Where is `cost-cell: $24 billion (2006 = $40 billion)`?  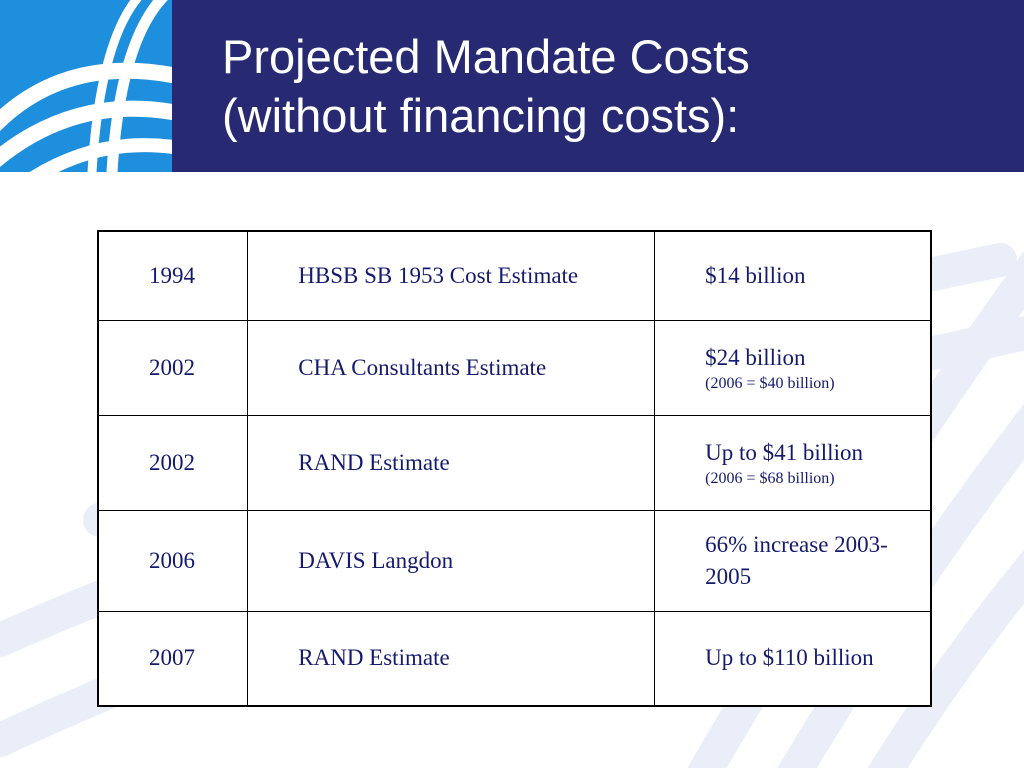 cost-cell: $24 billion (2006 = $40 billion) is located at coordinates (793, 367).